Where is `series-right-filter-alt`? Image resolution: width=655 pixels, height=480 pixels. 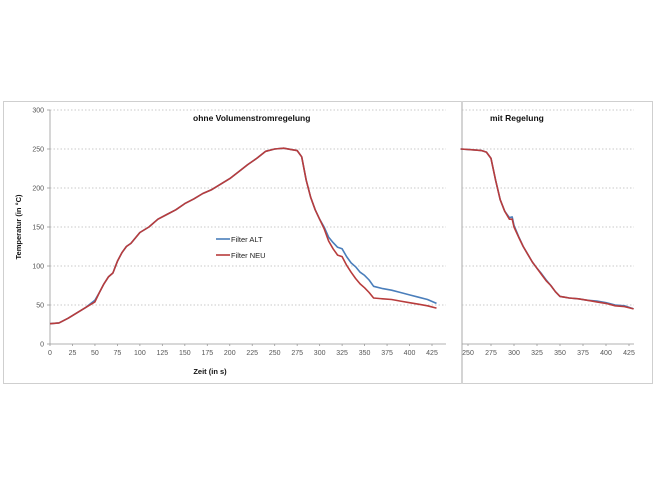 series-right-filter-alt is located at coordinates (547, 229).